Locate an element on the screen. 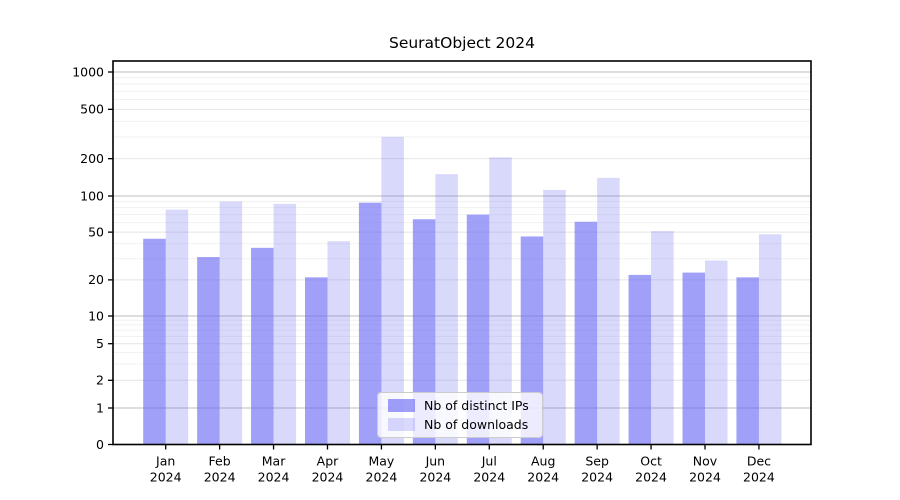 The height and width of the screenshot is (500, 900). y-tick-label: 2 is located at coordinates (100, 380).